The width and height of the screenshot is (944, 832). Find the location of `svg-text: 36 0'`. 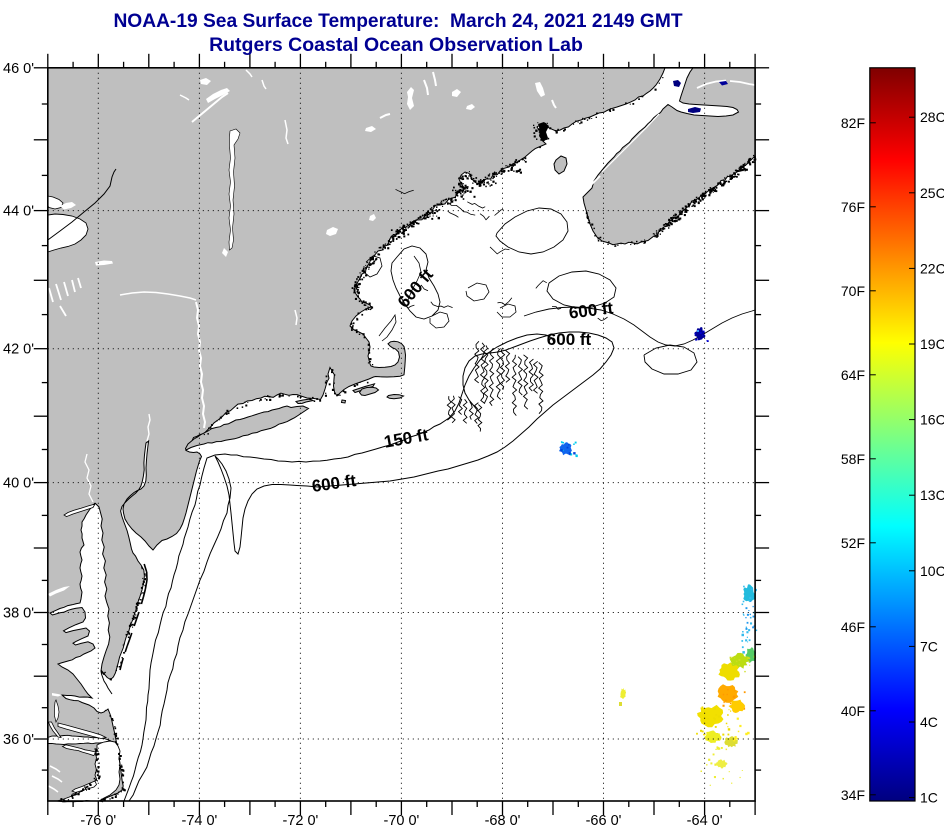

svg-text: 36 0' is located at coordinates (18, 740).